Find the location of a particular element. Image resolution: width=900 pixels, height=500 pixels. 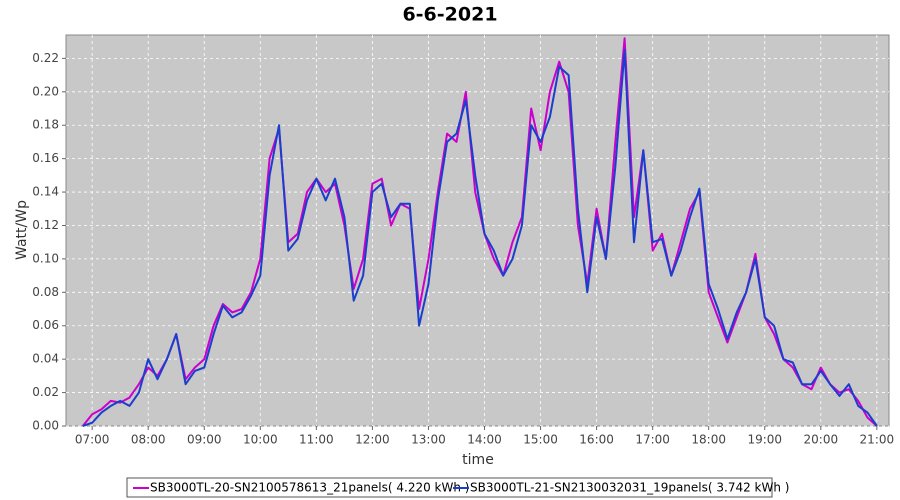

x-tick-label: 11:00 is located at coordinates (316, 440).